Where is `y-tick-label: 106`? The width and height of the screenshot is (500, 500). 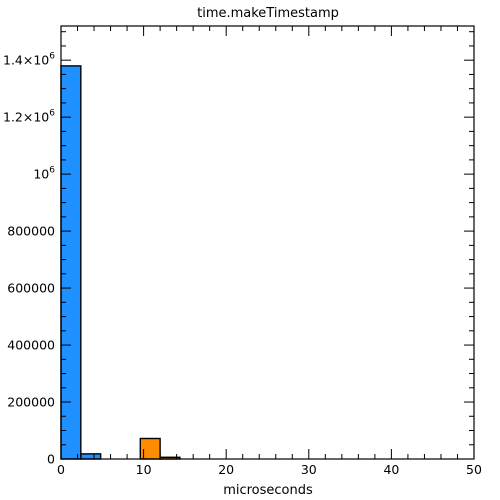
y-tick-label: 106 is located at coordinates (44, 174).